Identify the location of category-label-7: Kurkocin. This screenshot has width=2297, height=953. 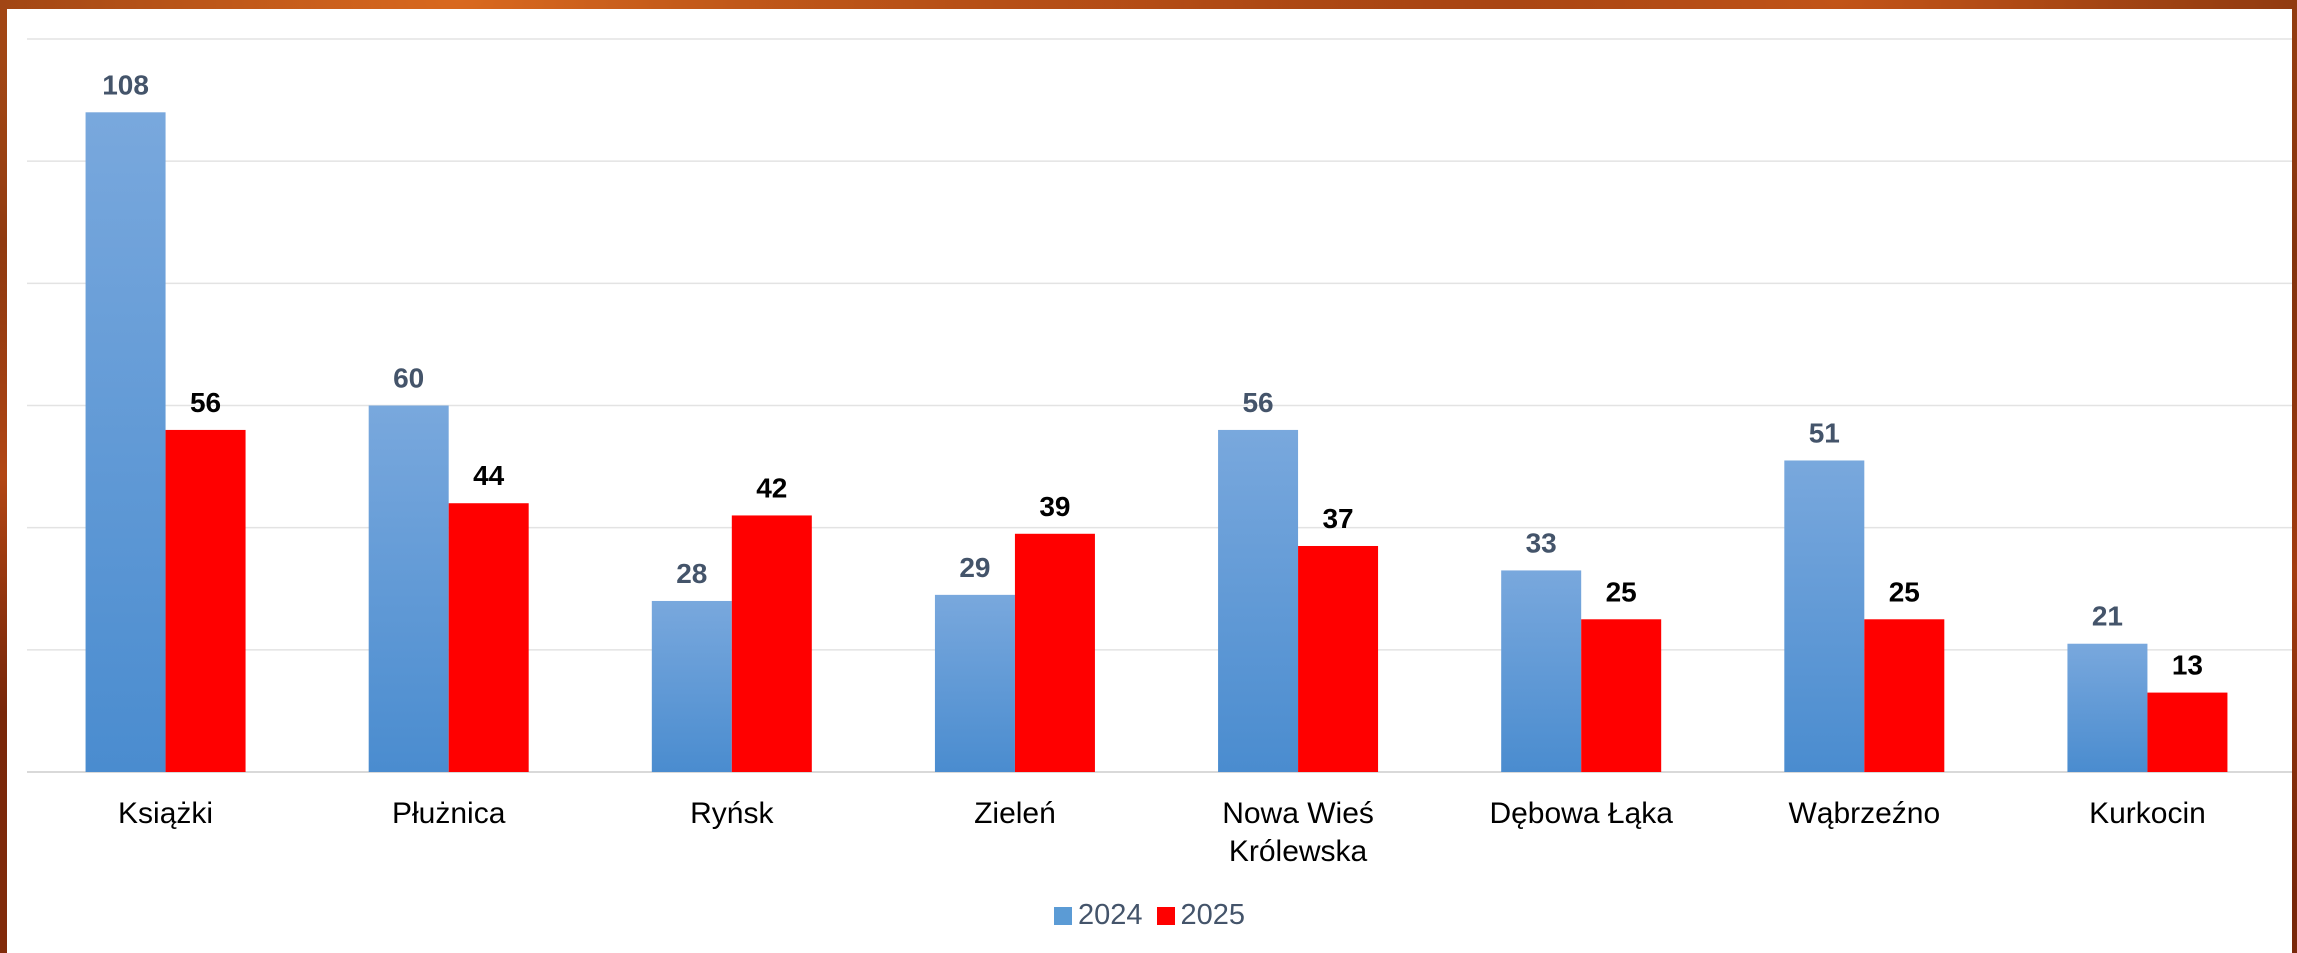
(2147, 813).